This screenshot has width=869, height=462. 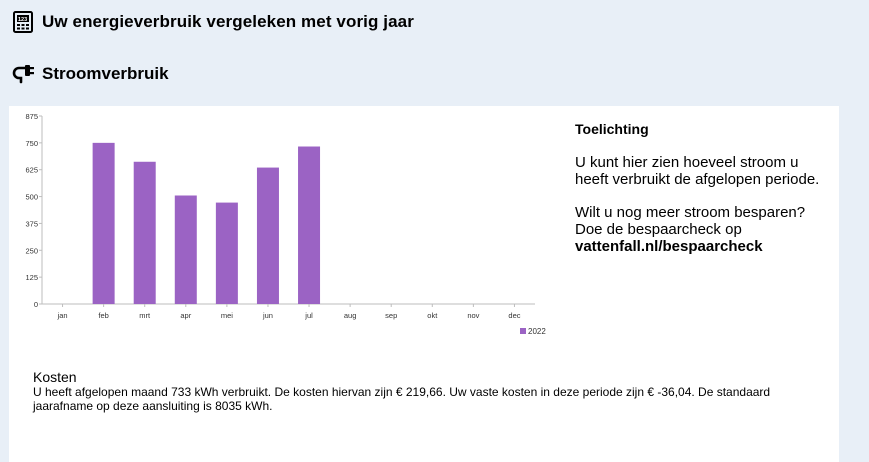 What do you see at coordinates (514, 315) in the screenshot?
I see `x-tick-label: dec` at bounding box center [514, 315].